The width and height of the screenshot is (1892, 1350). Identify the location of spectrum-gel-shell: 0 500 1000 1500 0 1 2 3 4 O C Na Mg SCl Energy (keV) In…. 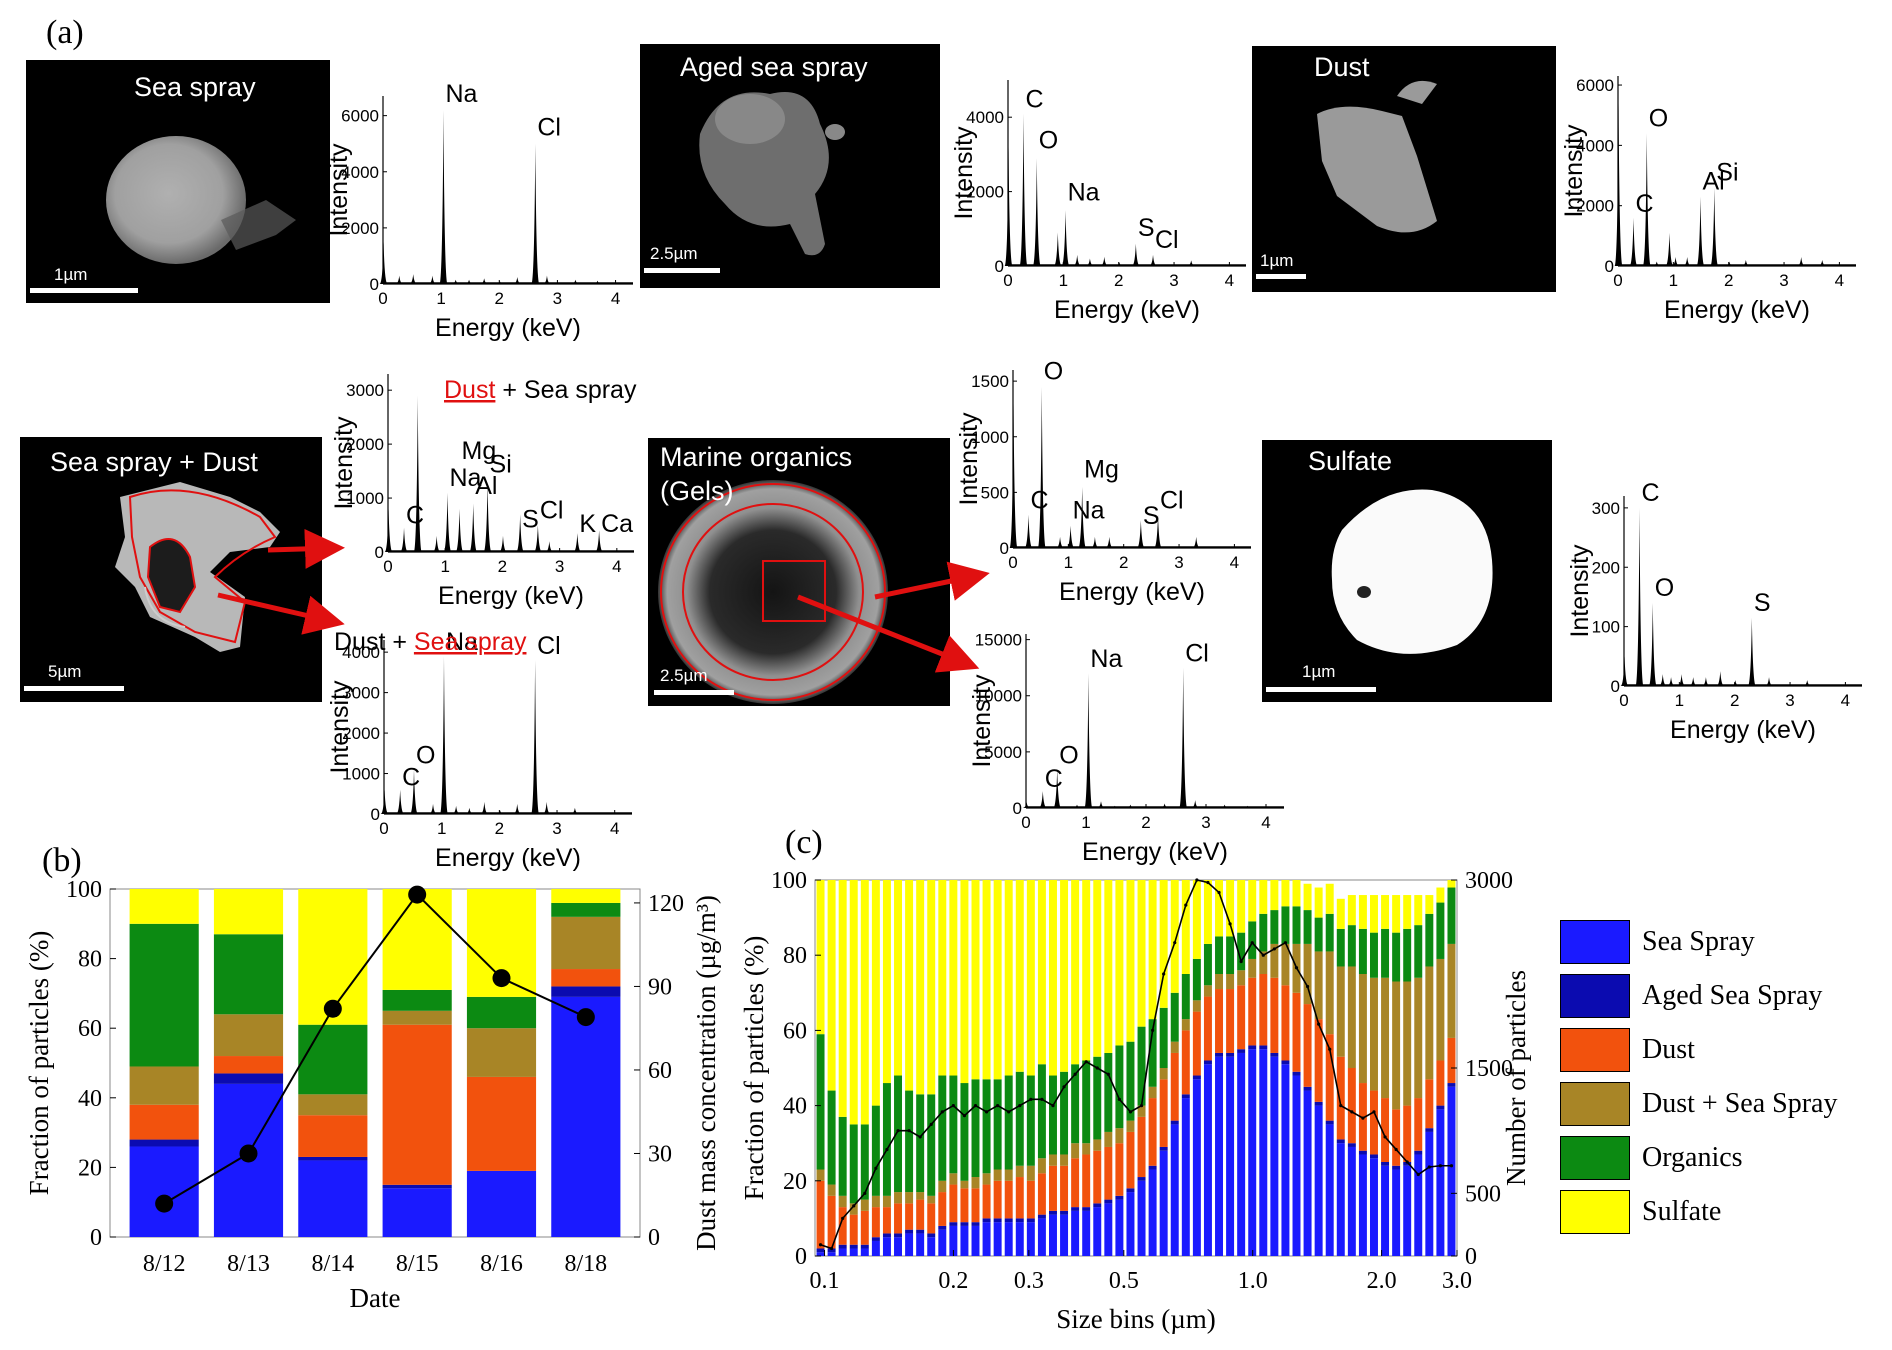
(1103, 481).